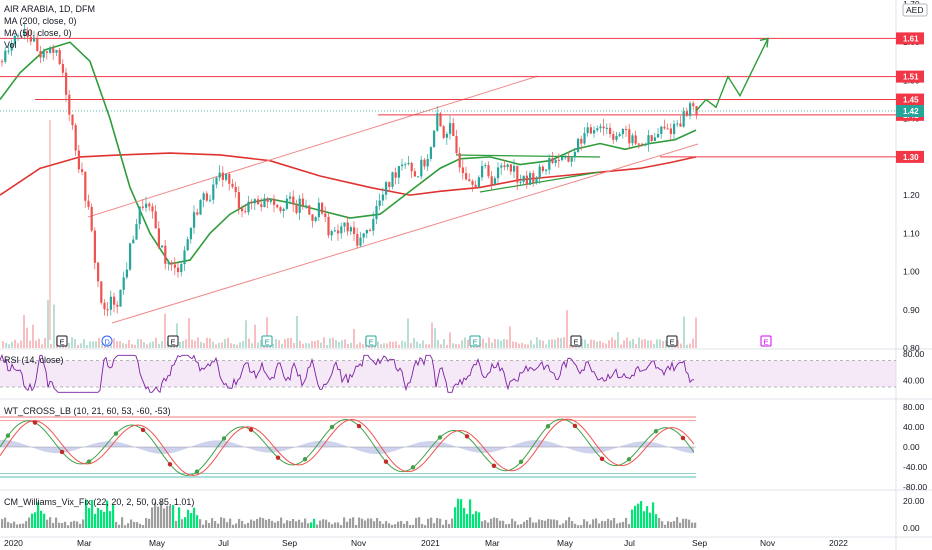 This screenshot has width=932, height=550. I want to click on currency-badge, so click(915, 10).